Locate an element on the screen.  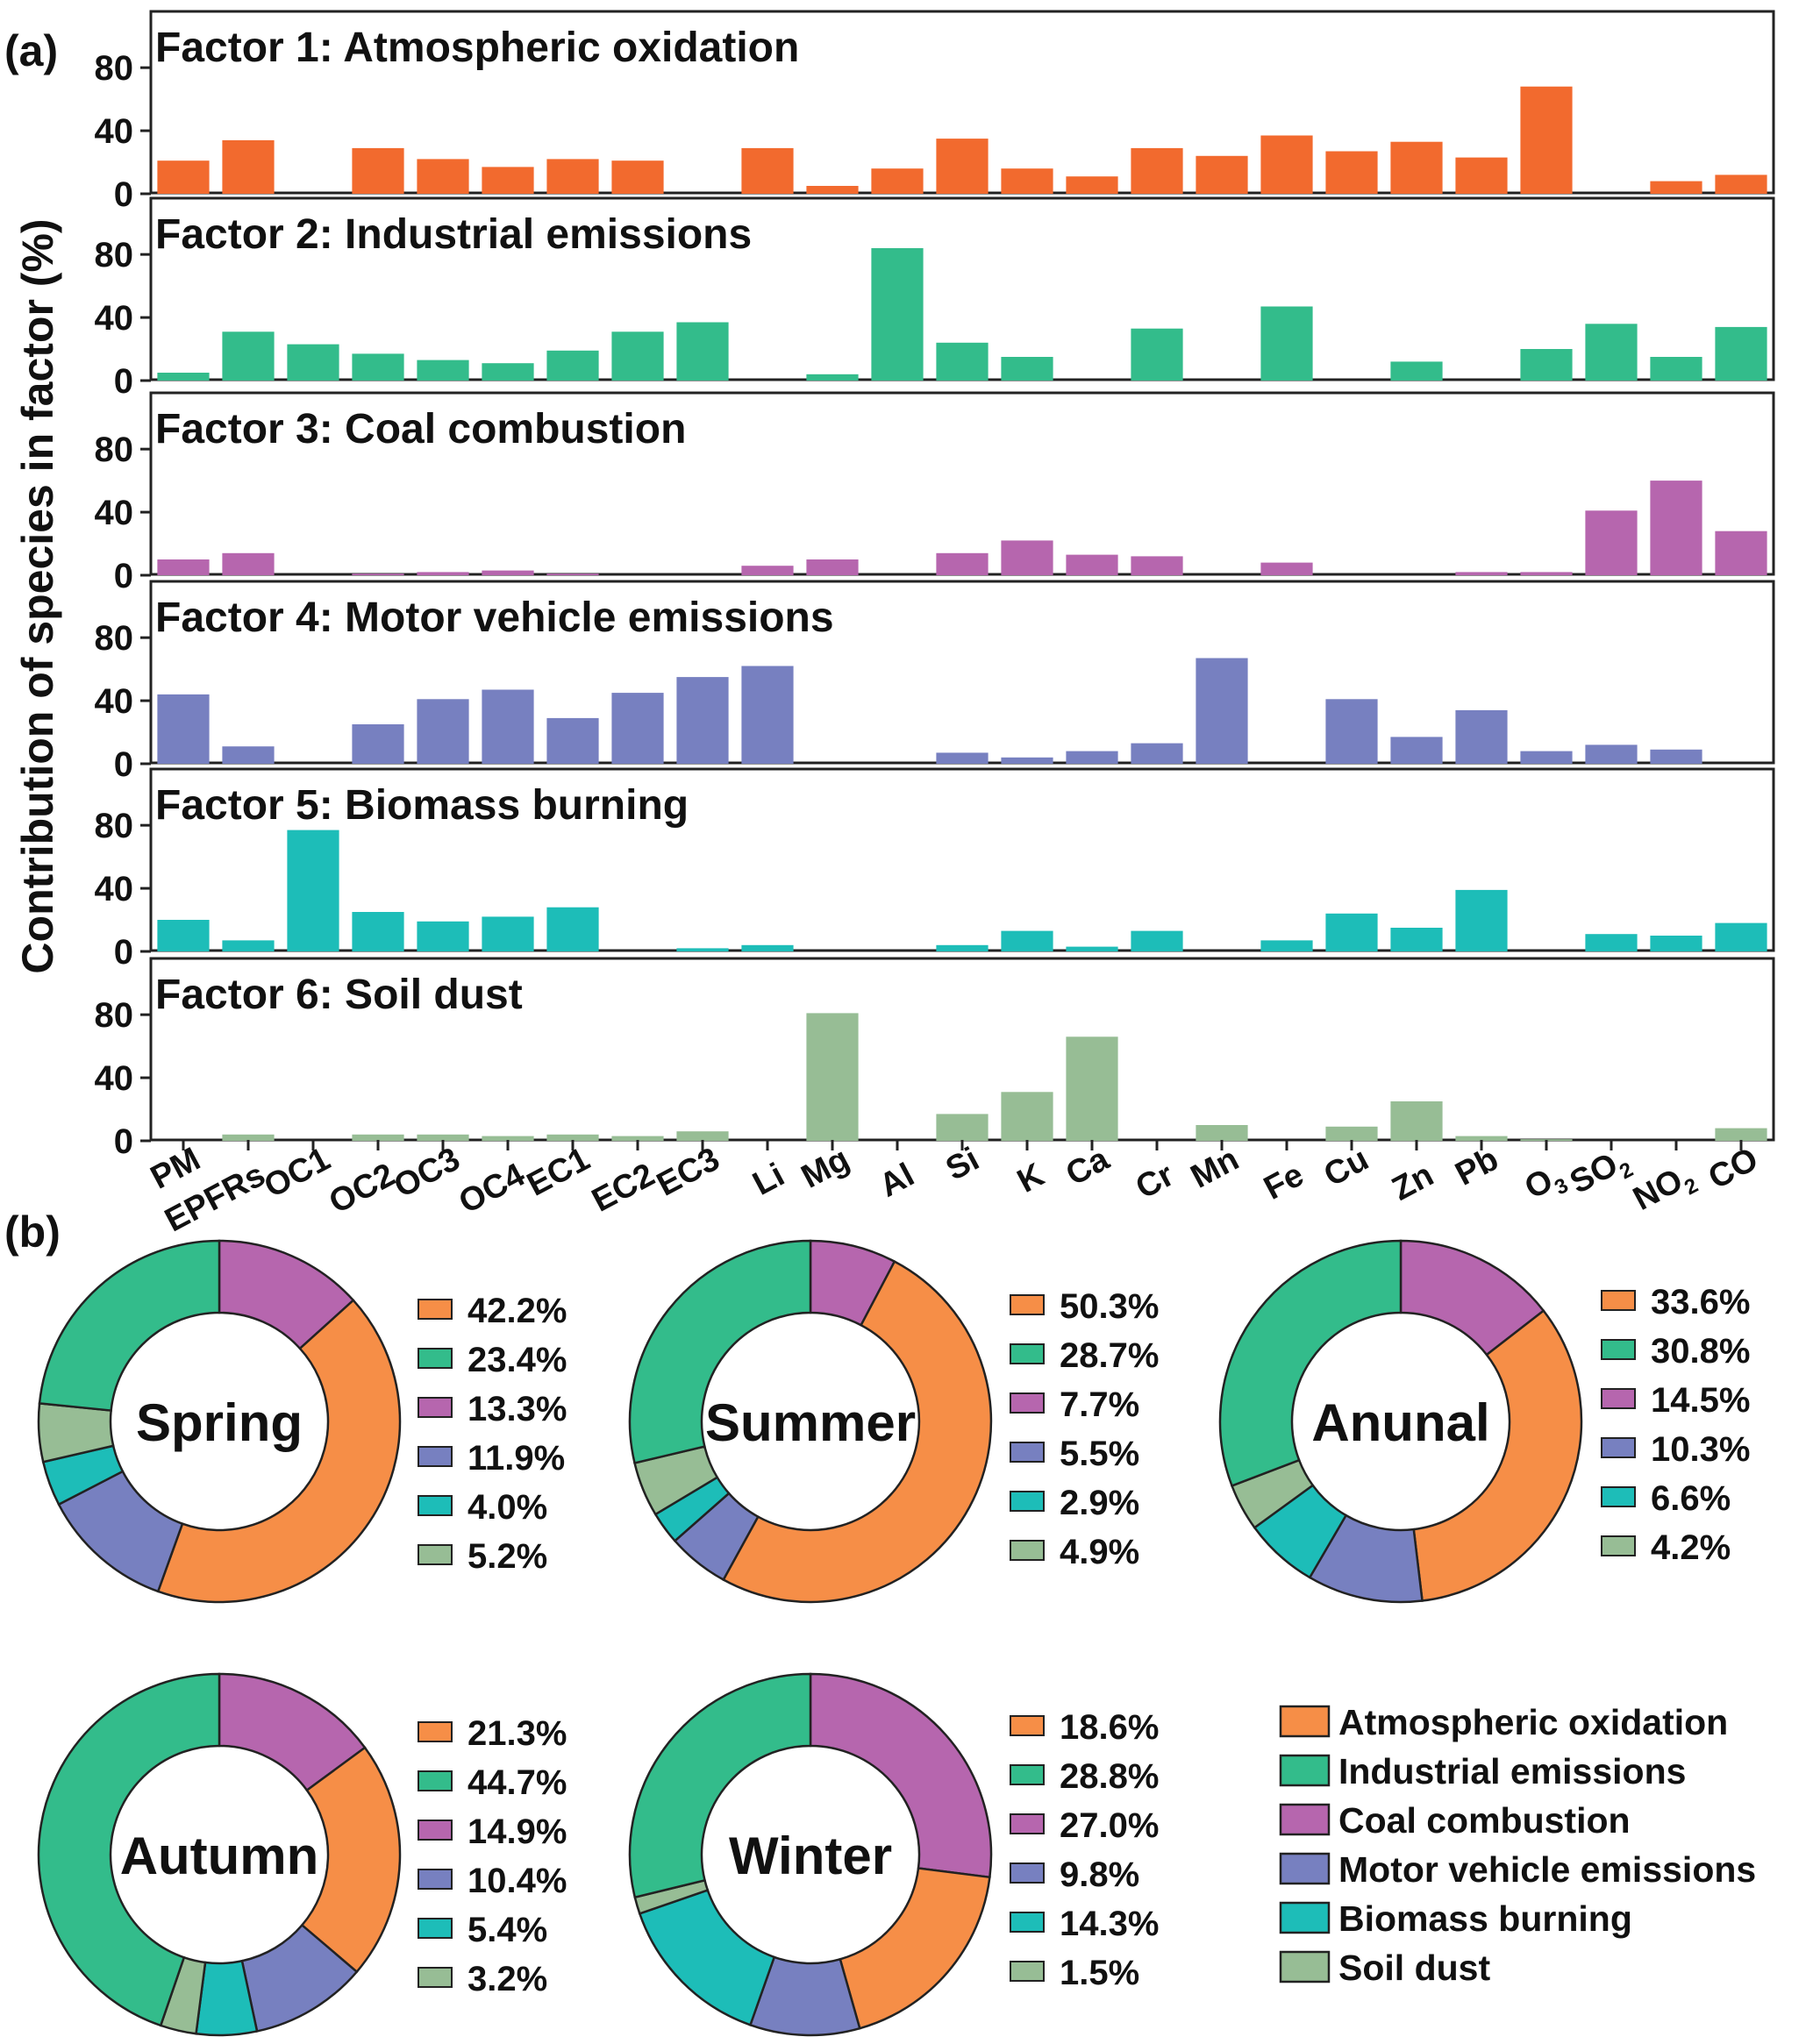
bar-no2 is located at coordinates (1676, 187).